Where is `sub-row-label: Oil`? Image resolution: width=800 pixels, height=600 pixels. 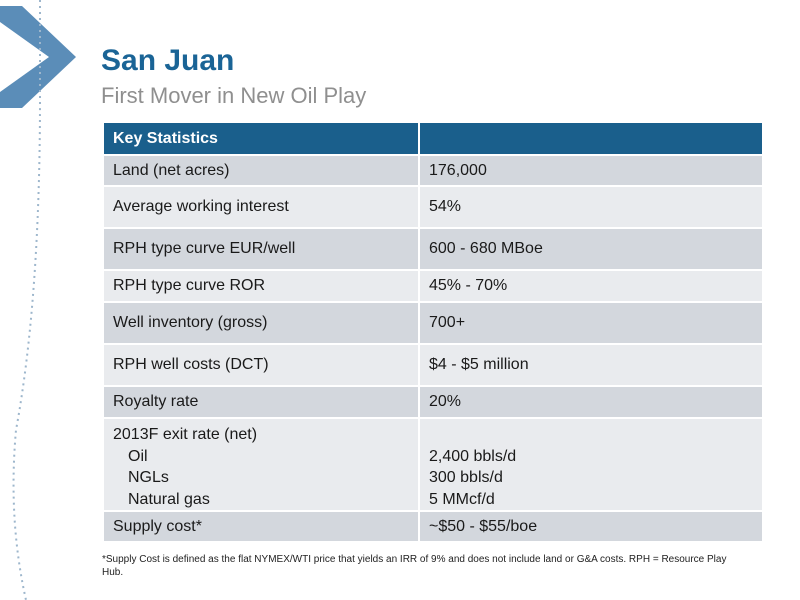 sub-row-label: Oil is located at coordinates (138, 456).